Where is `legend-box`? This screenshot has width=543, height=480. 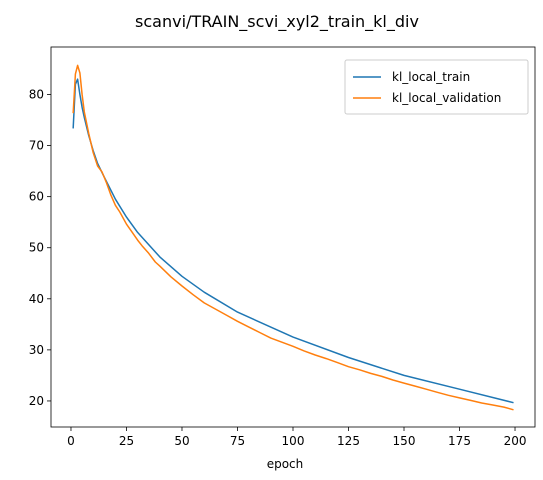 legend-box is located at coordinates (436, 87).